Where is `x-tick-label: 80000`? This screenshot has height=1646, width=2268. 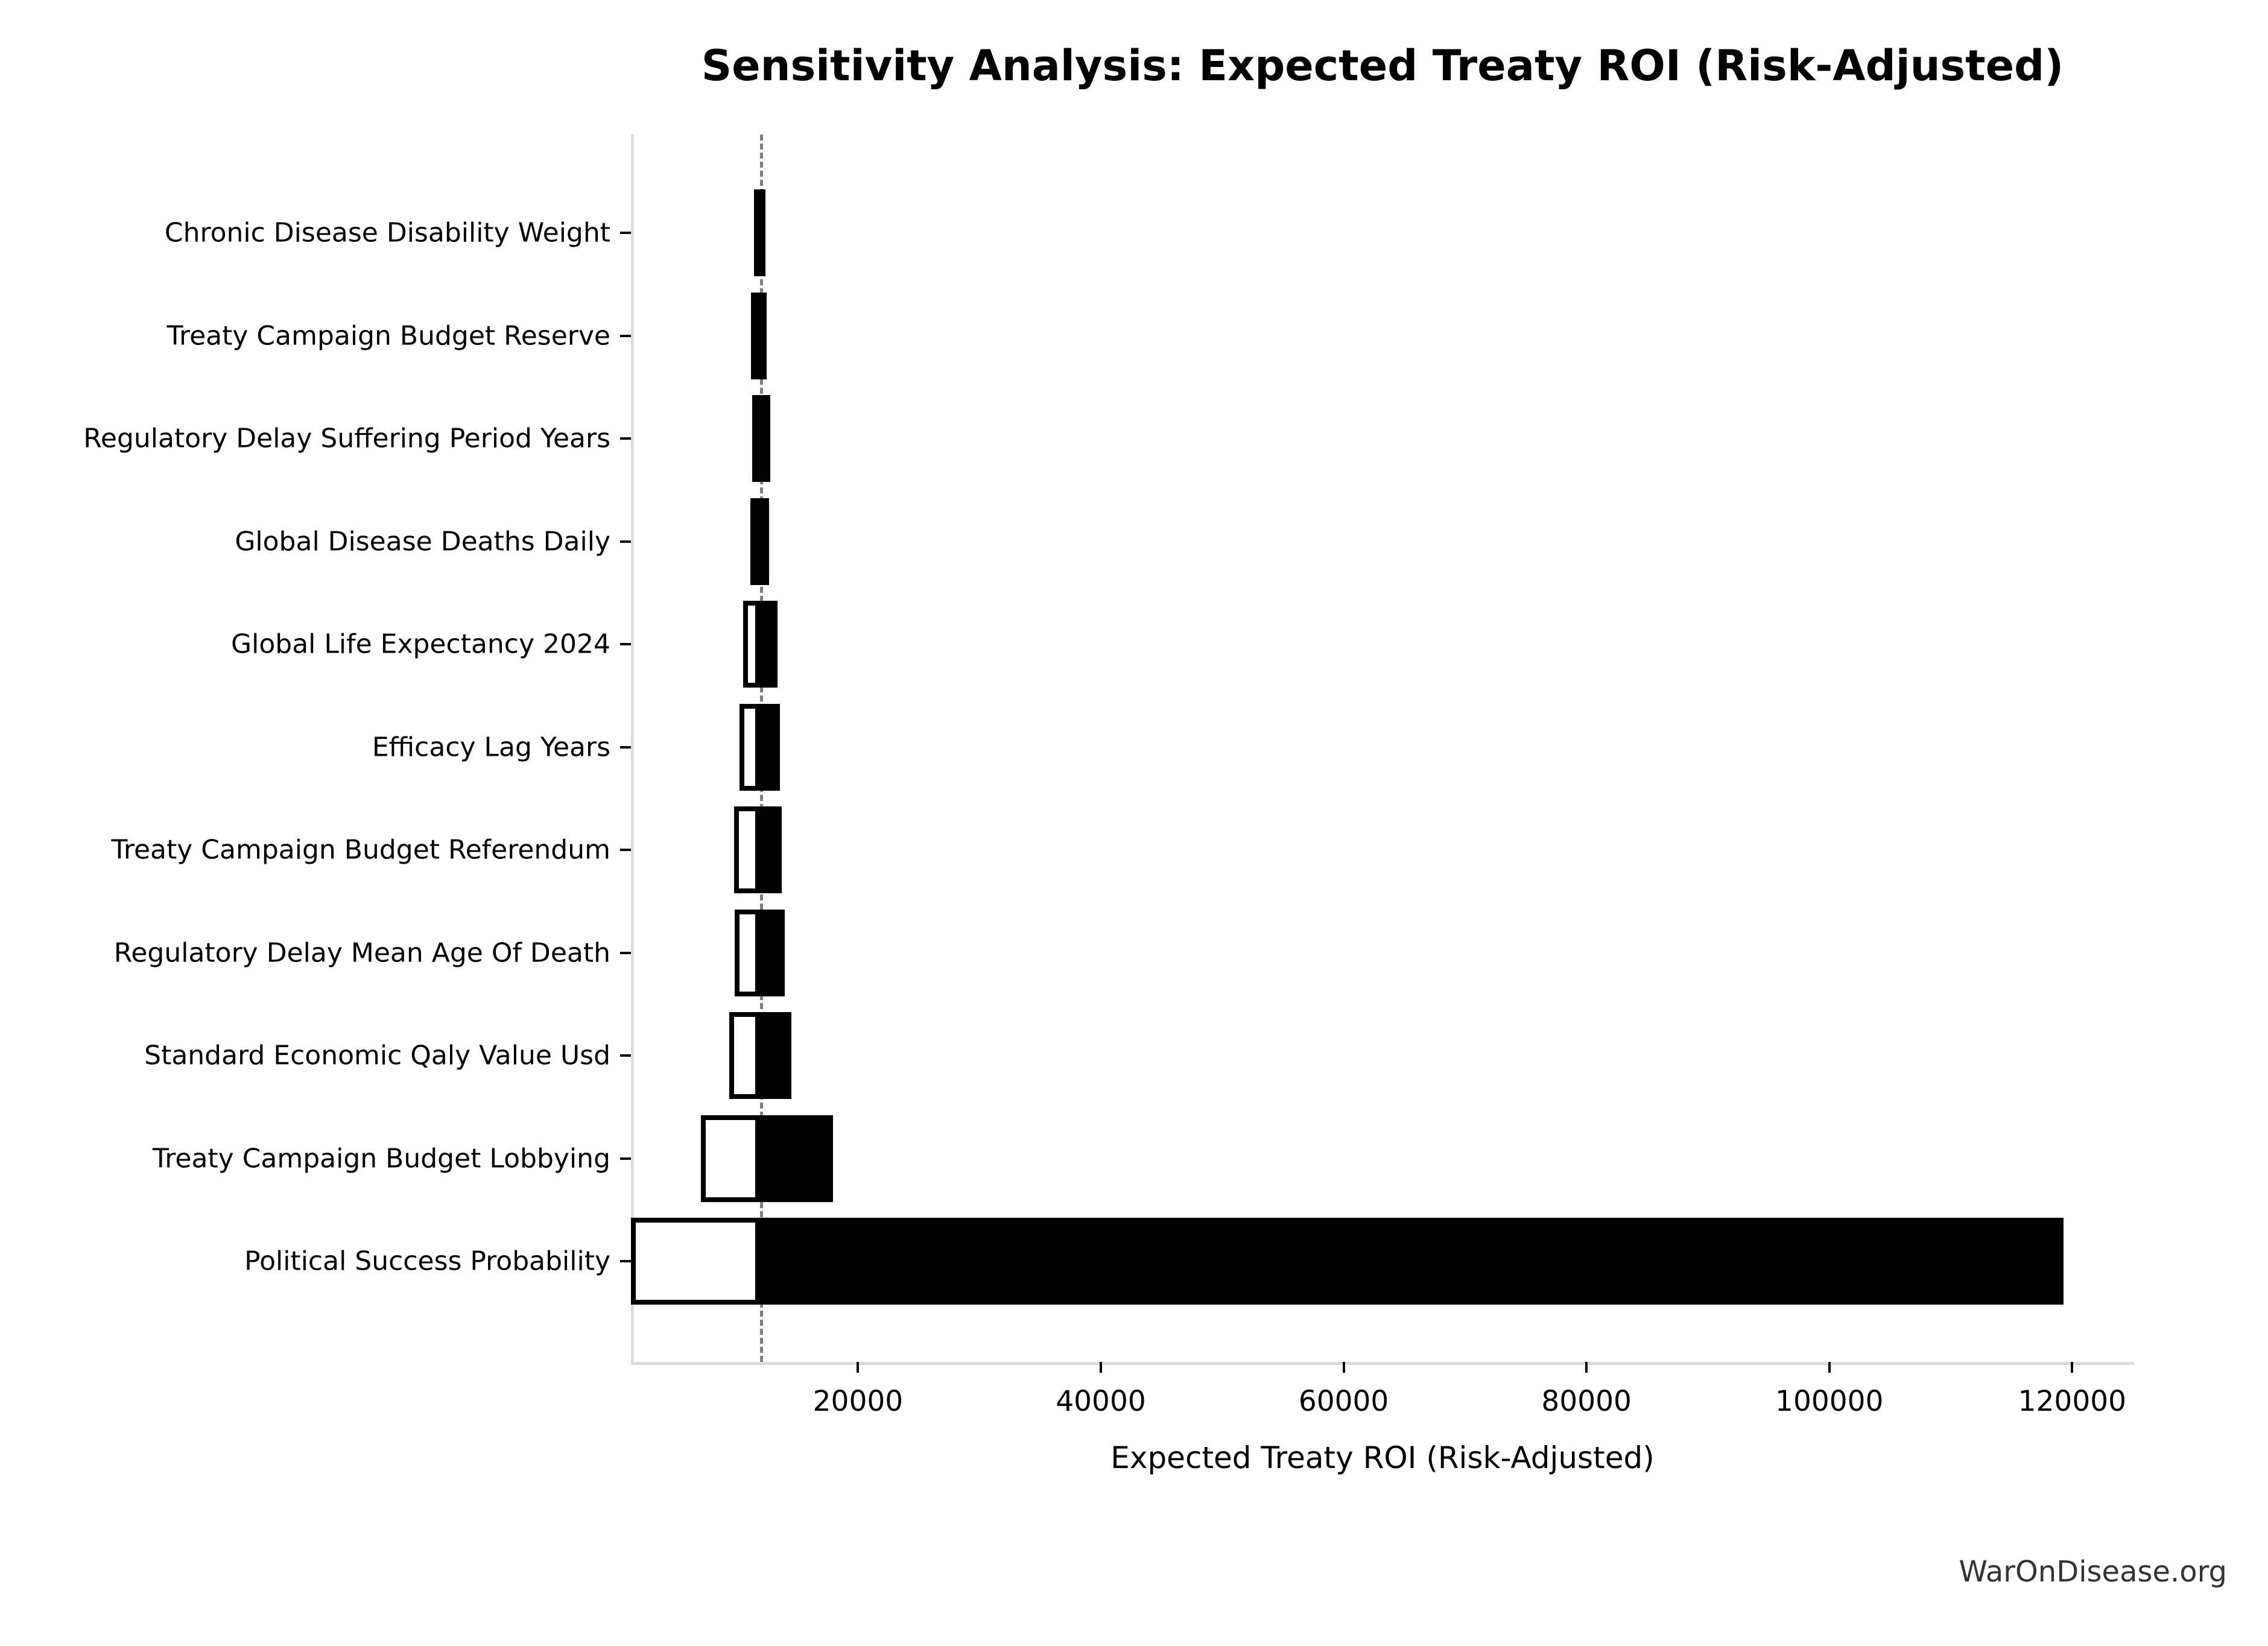 x-tick-label: 80000 is located at coordinates (1586, 1401).